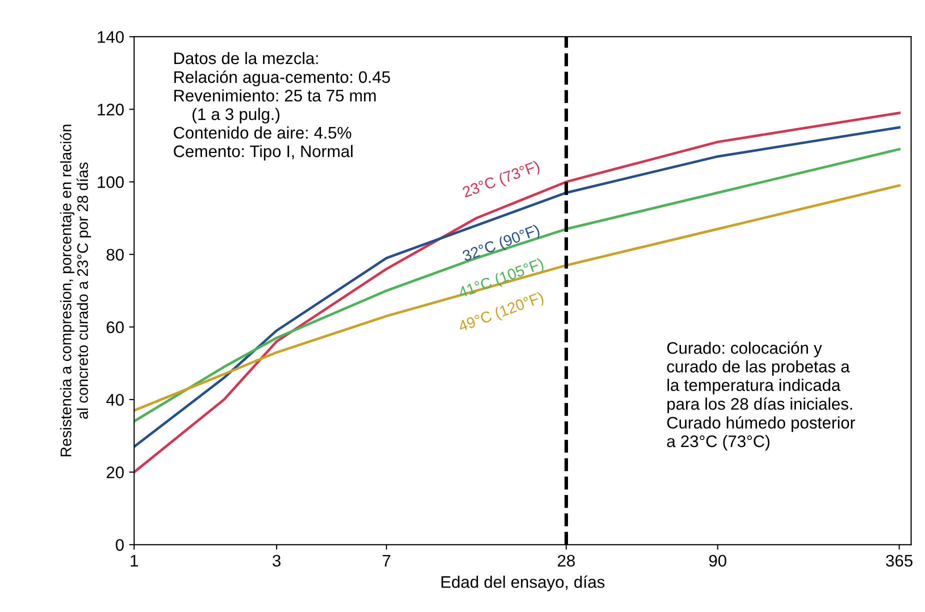 The image size is (925, 612). What do you see at coordinates (899, 560) in the screenshot?
I see `x-tick-label: 365` at bounding box center [899, 560].